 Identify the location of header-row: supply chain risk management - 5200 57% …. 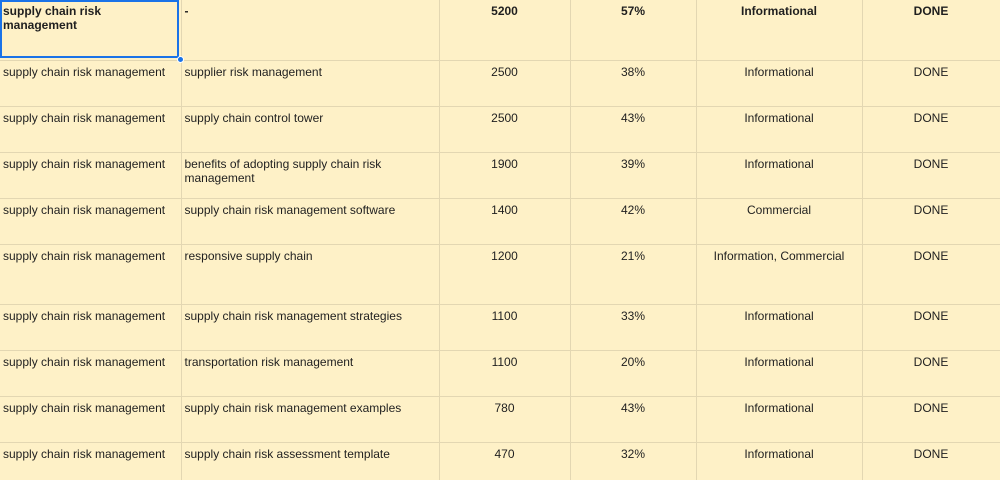
(500, 30).